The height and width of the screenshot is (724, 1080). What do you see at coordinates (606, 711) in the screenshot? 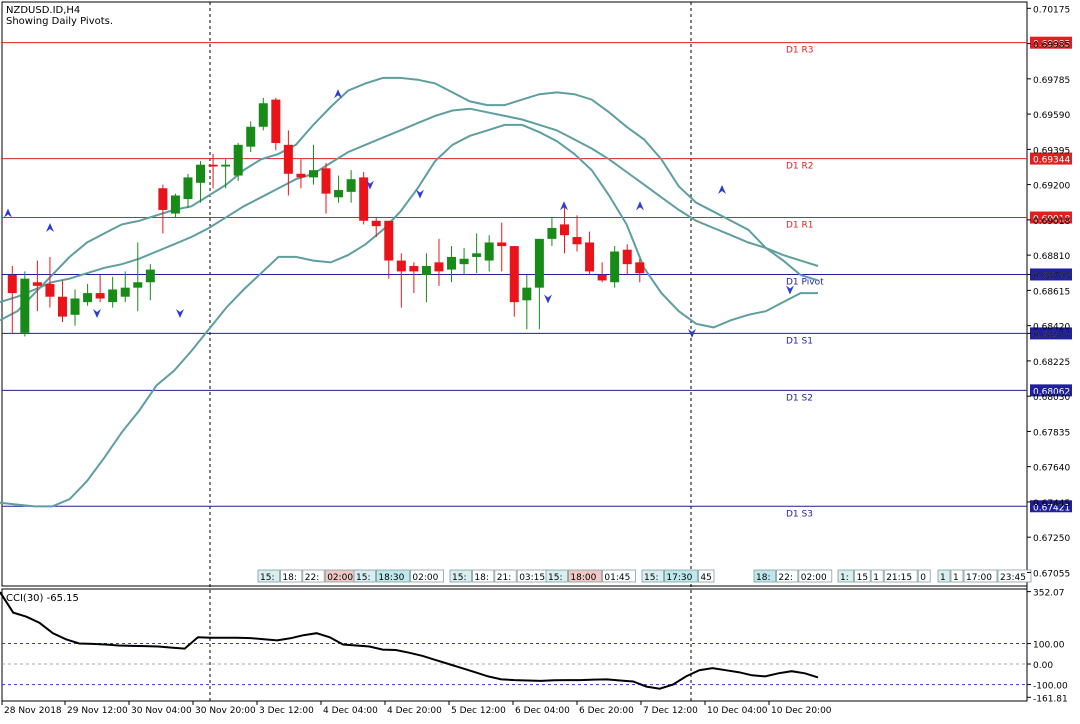
I see `time-tick-label: 6 Dec 20:00` at bounding box center [606, 711].